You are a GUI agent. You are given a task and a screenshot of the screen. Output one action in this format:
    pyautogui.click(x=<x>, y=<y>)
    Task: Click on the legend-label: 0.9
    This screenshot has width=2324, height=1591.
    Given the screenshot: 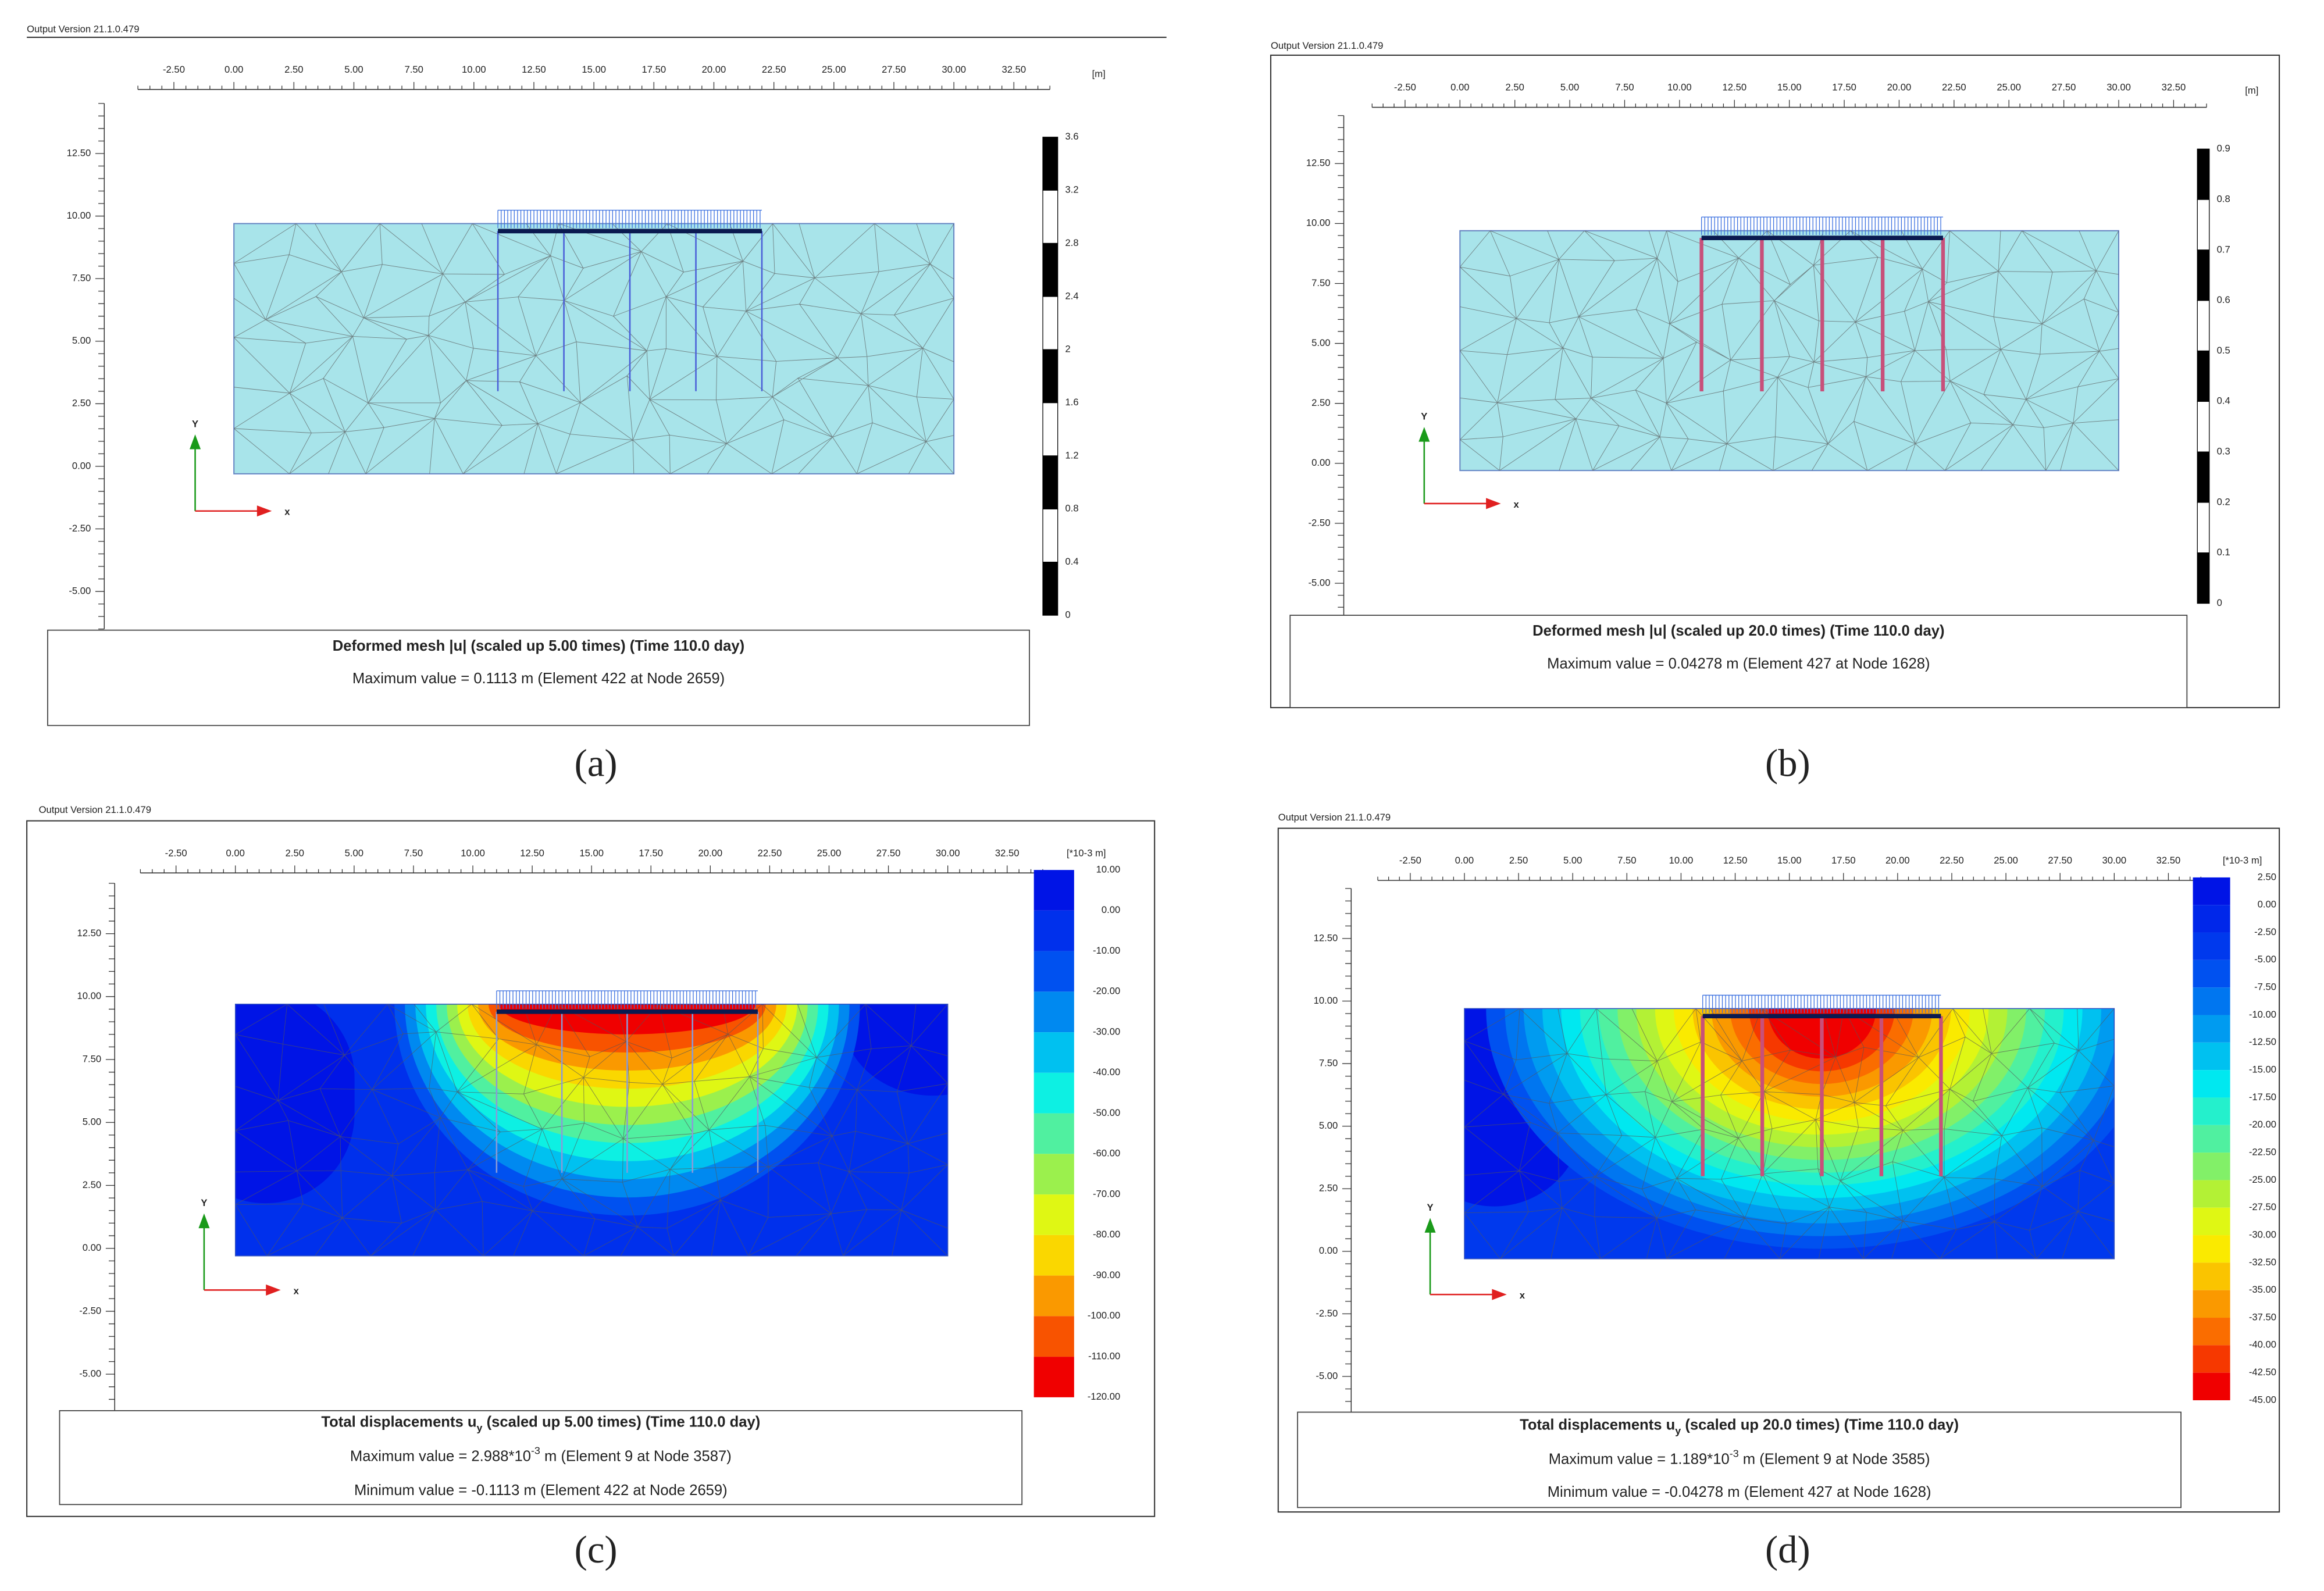 What is the action you would take?
    pyautogui.click(x=2223, y=148)
    